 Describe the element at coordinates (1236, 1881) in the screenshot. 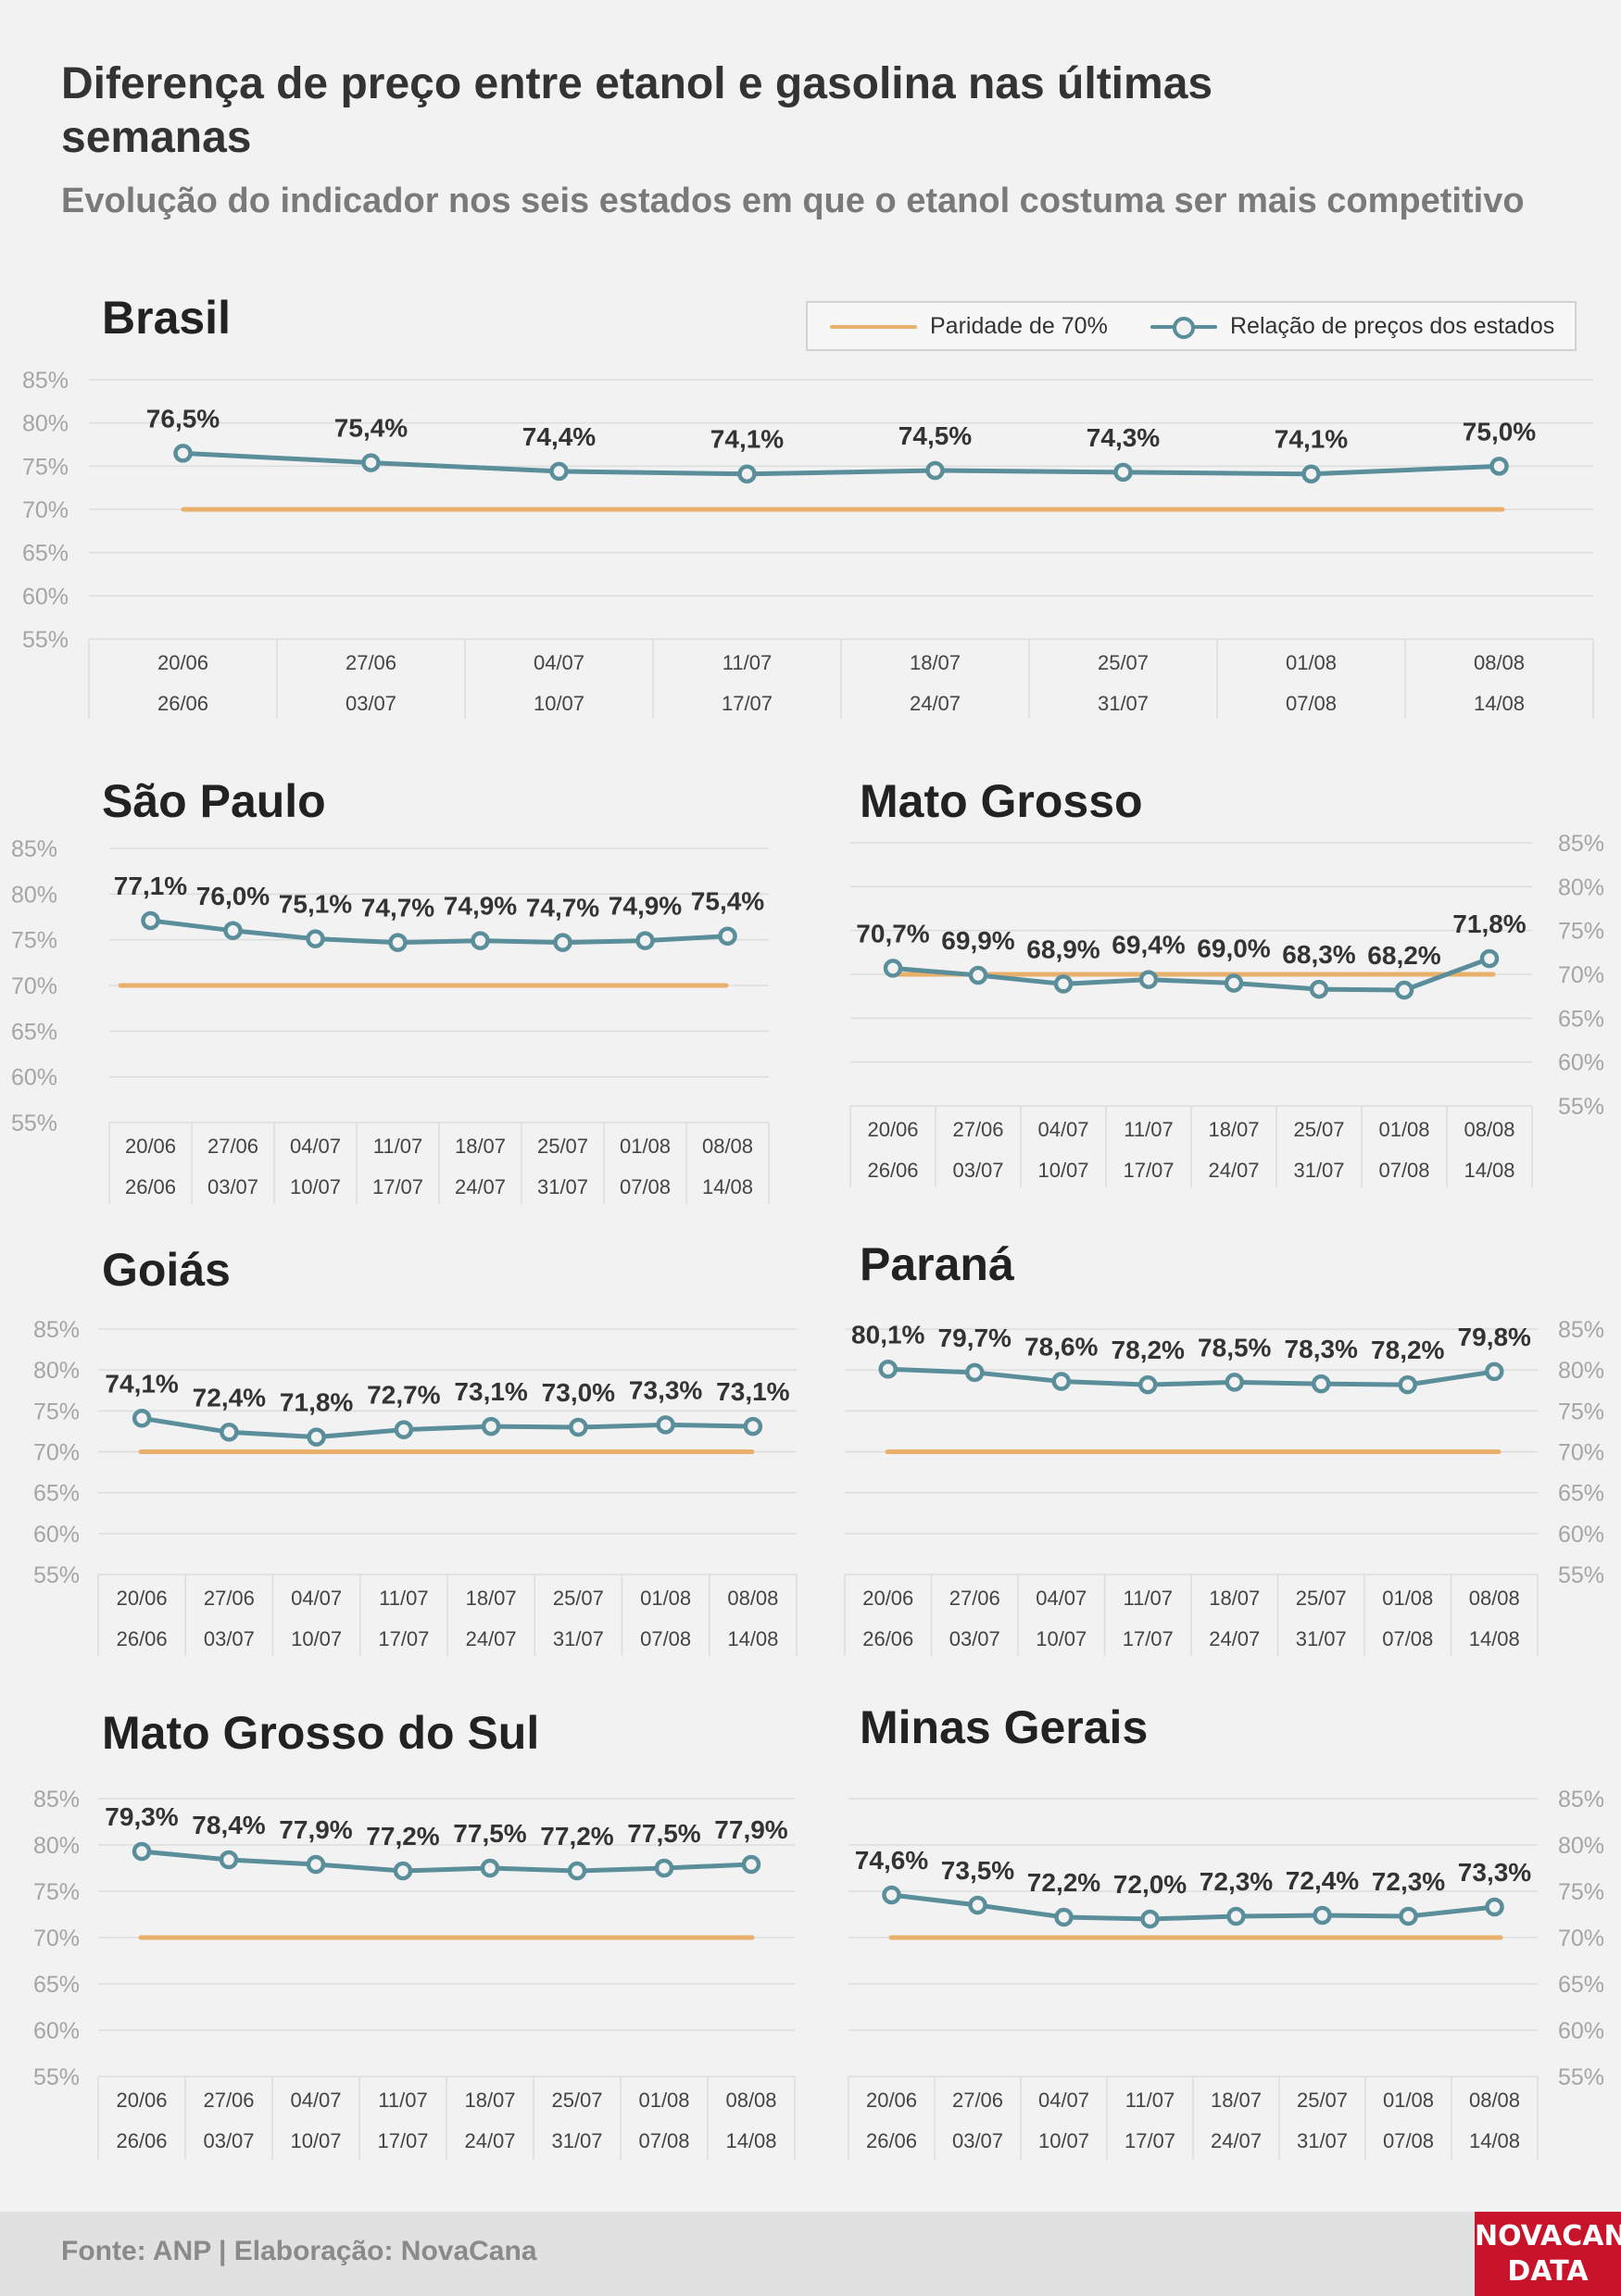

I see `data-label-minas-gerais: 72,3%` at that location.